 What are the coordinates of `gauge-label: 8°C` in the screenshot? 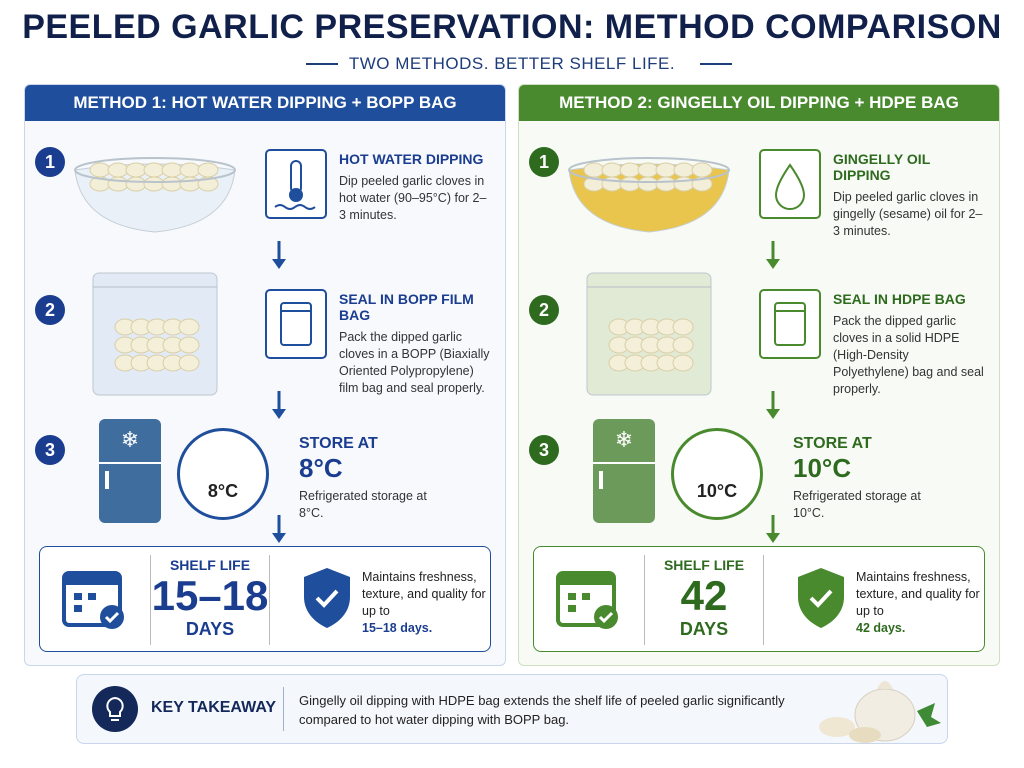 It's located at (223, 491).